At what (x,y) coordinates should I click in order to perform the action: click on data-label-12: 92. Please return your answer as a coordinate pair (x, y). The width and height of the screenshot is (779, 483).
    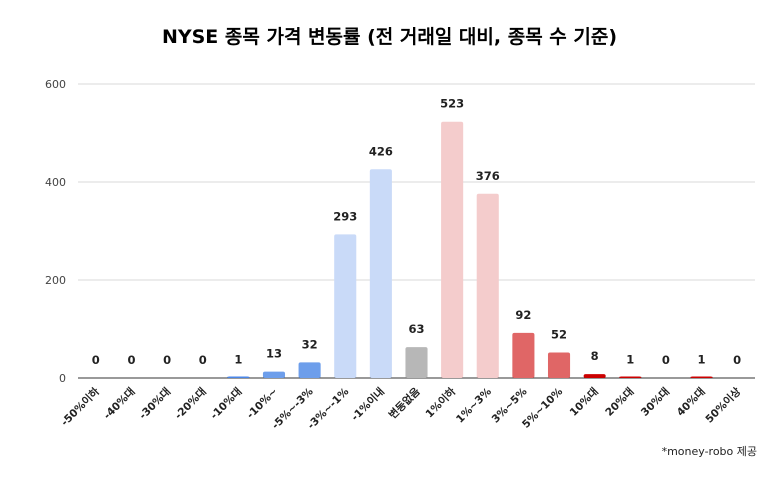
    Looking at the image, I should click on (523, 315).